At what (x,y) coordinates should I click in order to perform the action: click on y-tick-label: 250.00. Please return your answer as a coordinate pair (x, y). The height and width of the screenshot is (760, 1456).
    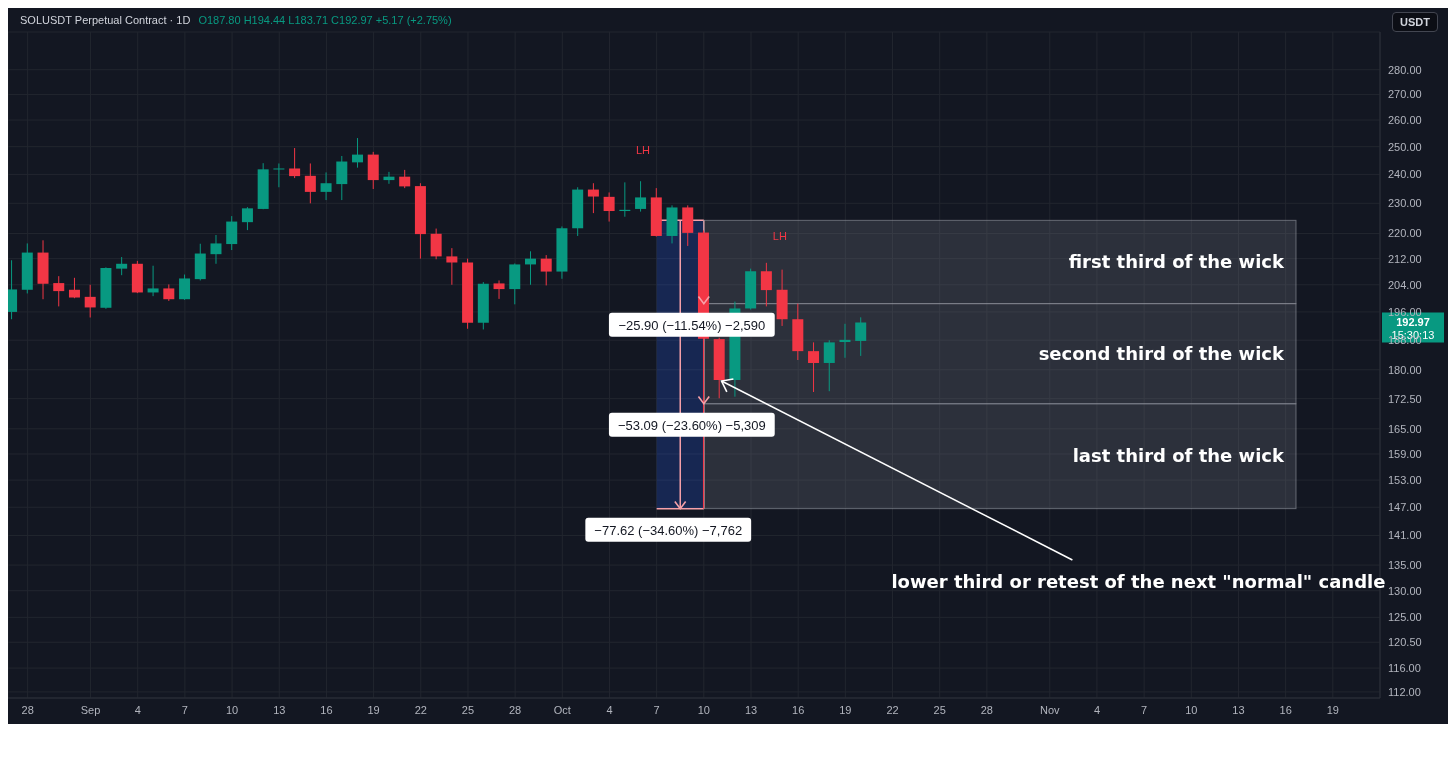
    Looking at the image, I should click on (1405, 146).